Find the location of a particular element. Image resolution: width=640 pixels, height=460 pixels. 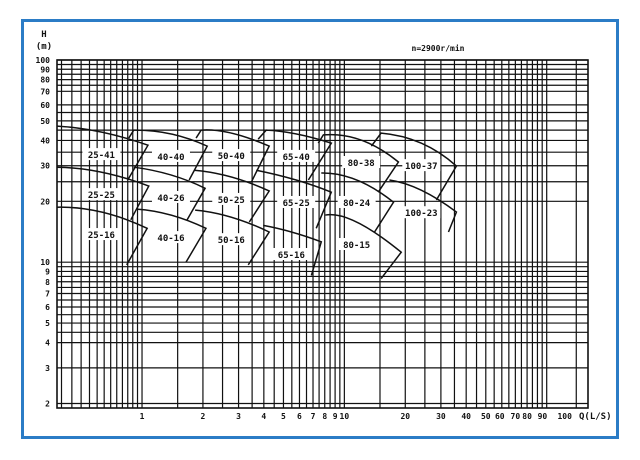

y-tick-label: 20 is located at coordinates (45, 201).